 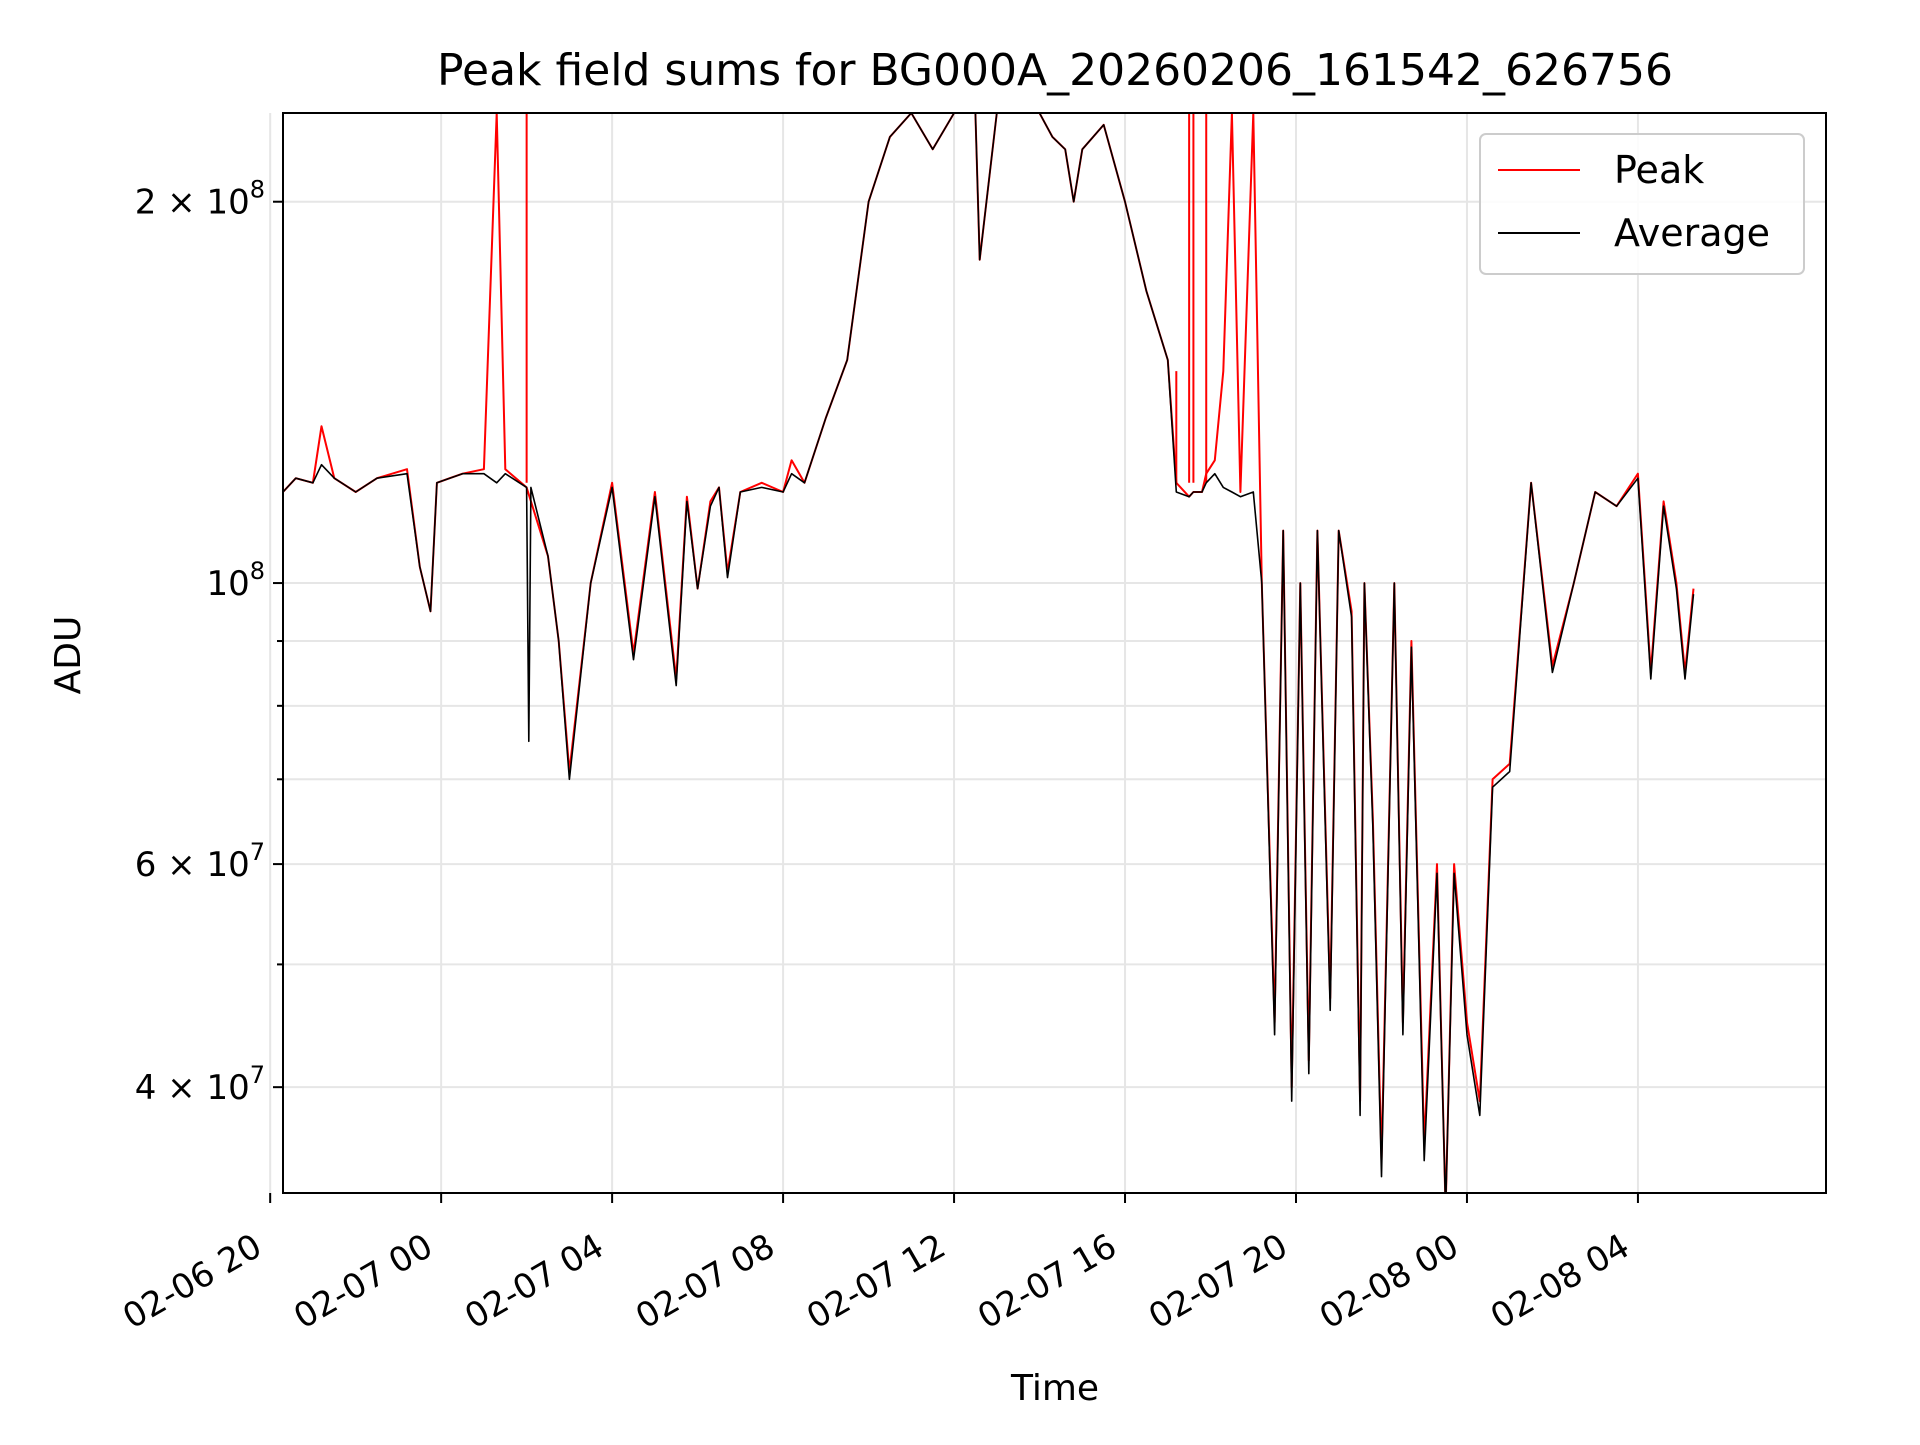 What do you see at coordinates (209, 642) in the screenshot?
I see `y-axis-ticks: 4 × 107 6 × 107 108 2 × 108` at bounding box center [209, 642].